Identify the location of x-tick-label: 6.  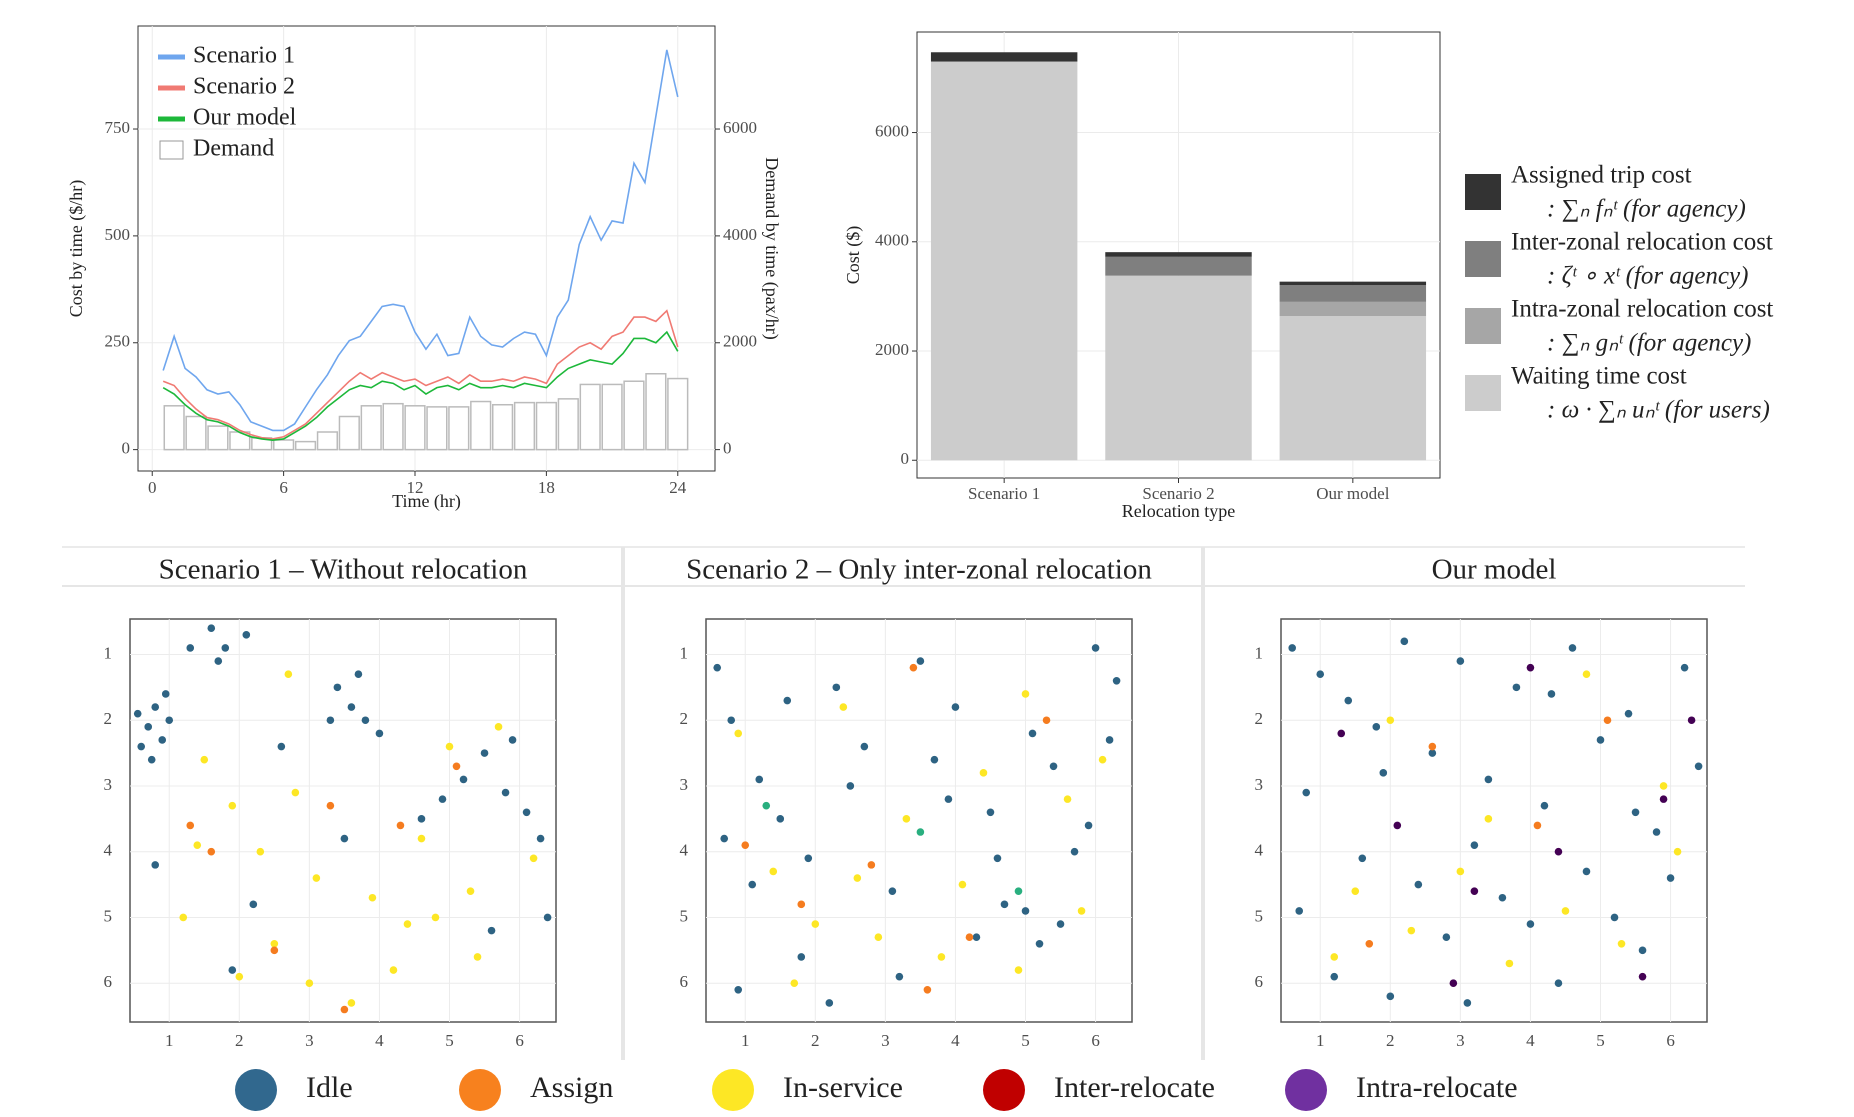
(519, 1040).